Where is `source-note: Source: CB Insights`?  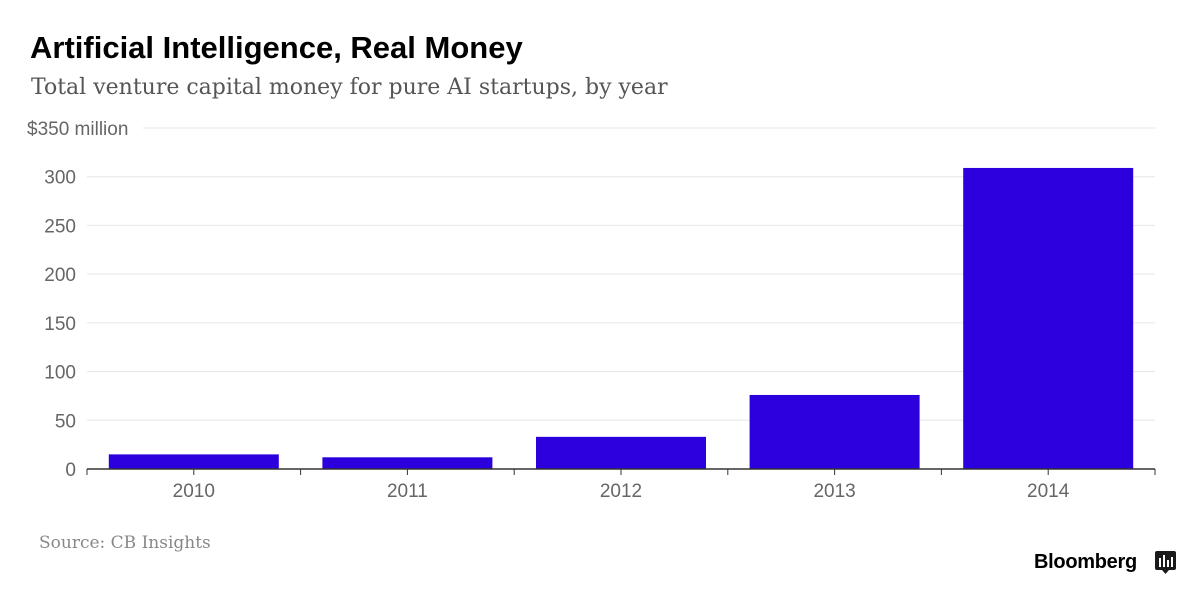
source-note: Source: CB Insights is located at coordinates (125, 543).